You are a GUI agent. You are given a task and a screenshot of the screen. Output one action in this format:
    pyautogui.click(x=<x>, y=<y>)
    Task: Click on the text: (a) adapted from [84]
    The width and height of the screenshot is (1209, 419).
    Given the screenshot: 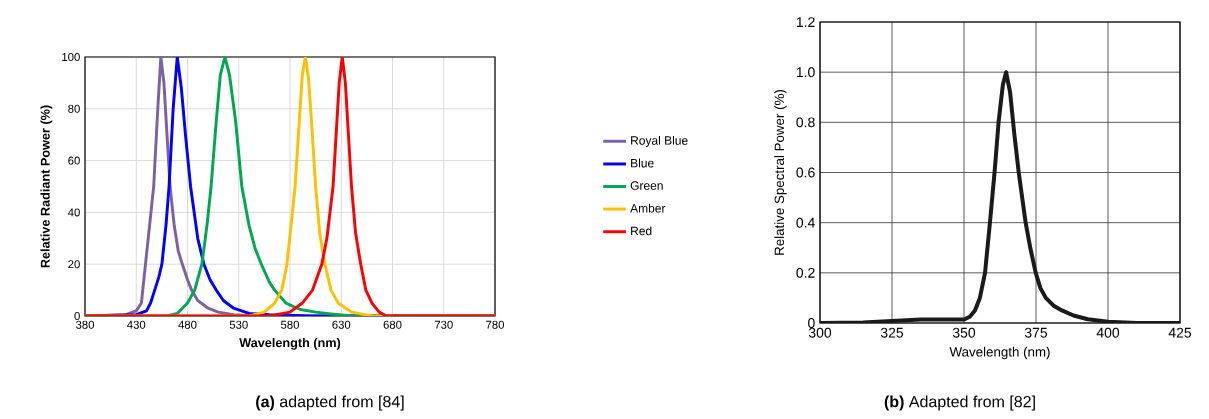 What is the action you would take?
    pyautogui.click(x=330, y=403)
    